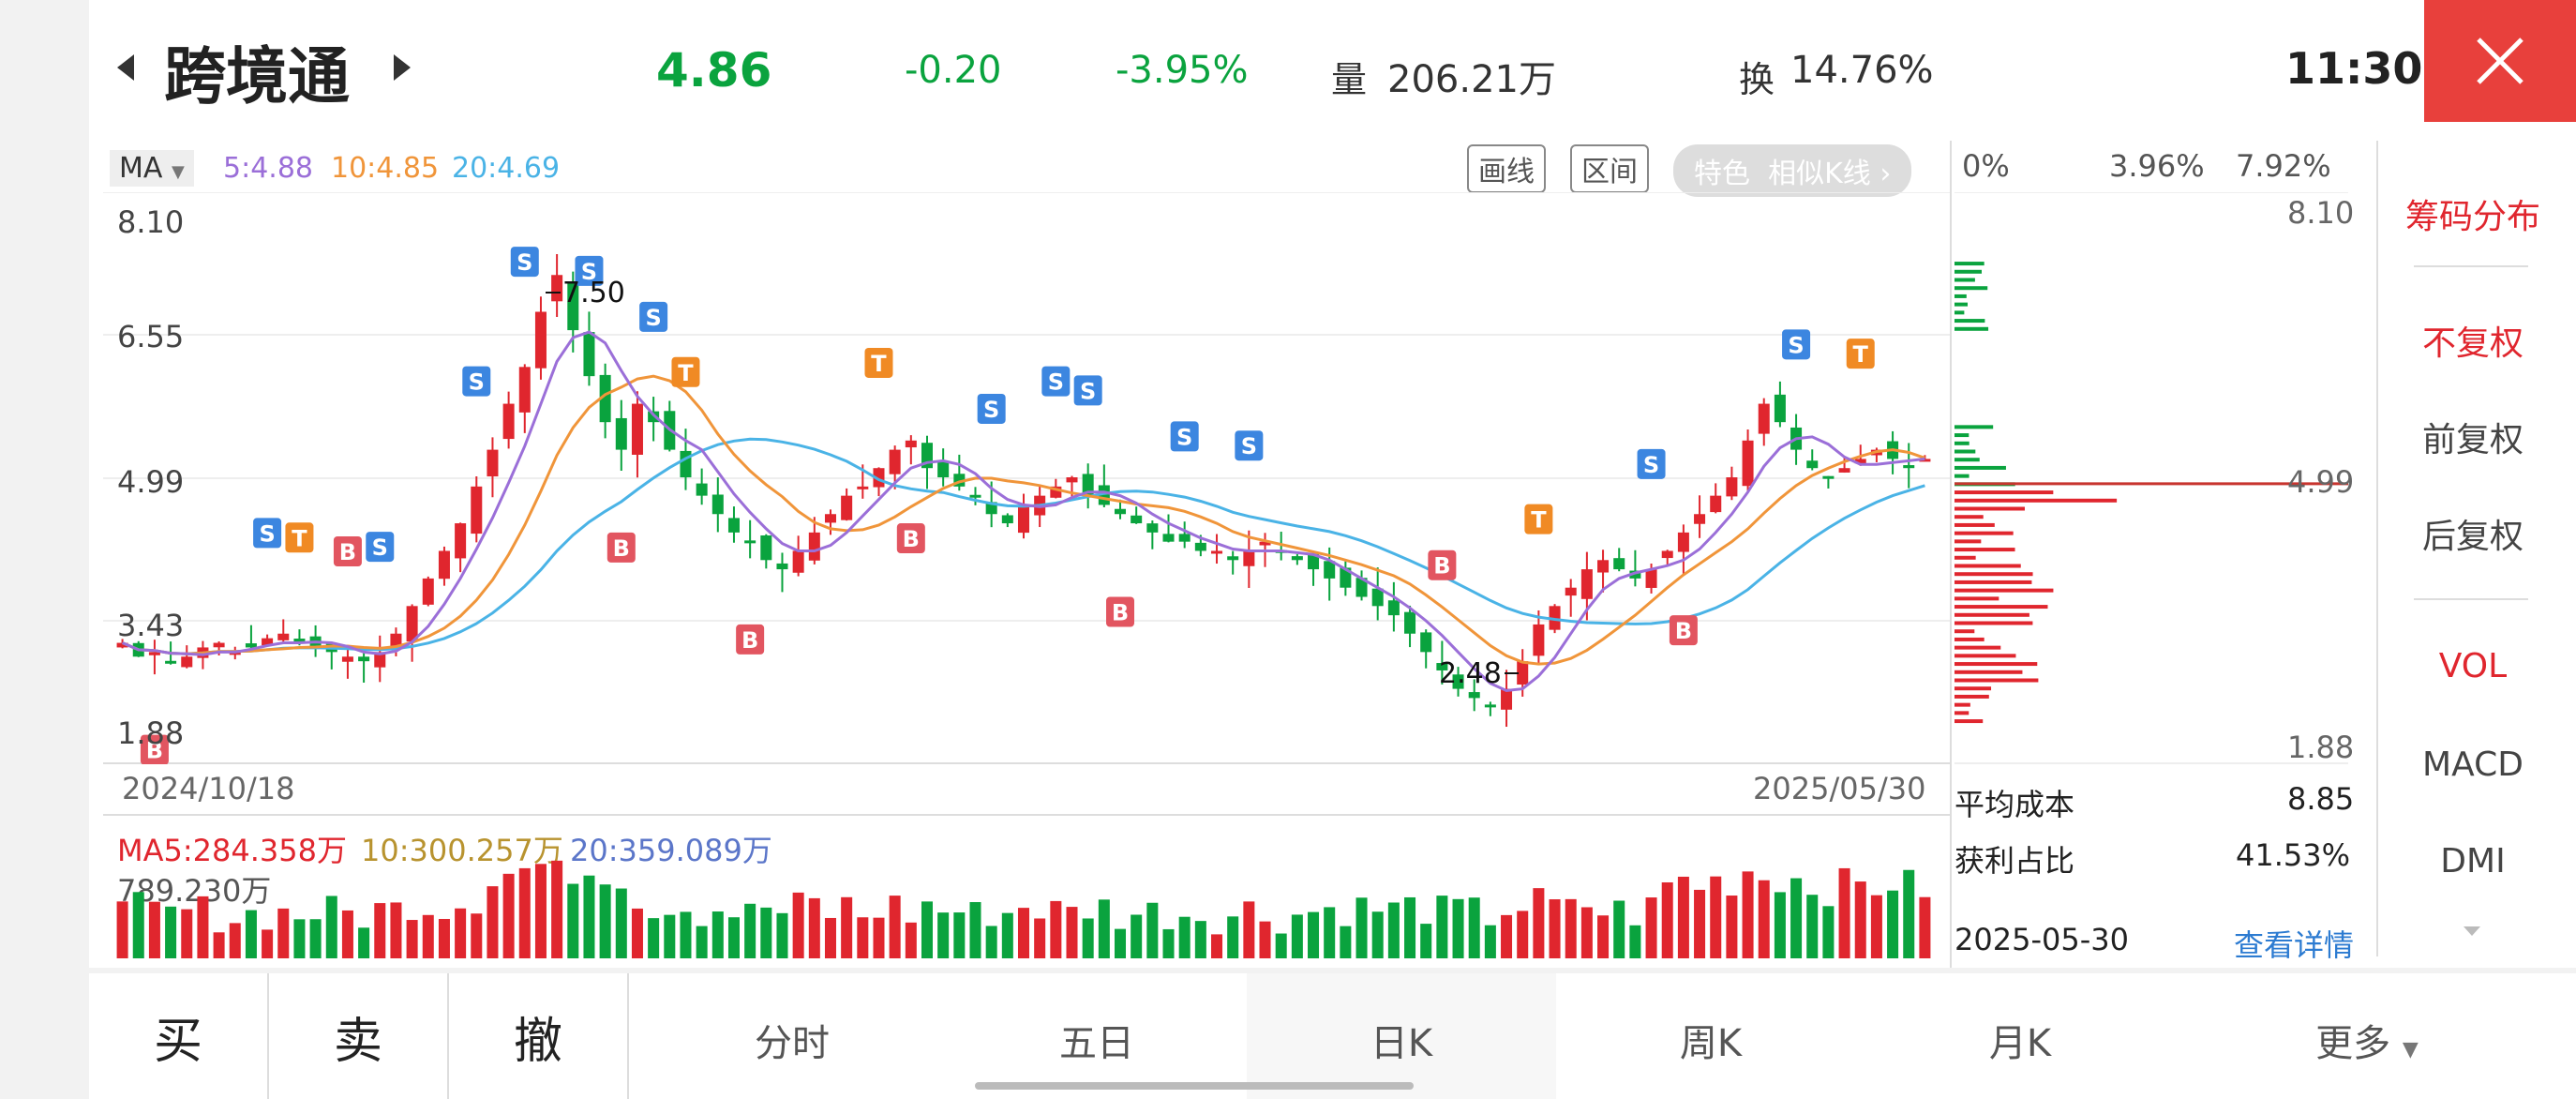 This screenshot has width=2576, height=1099. Describe the element at coordinates (628, 1036) in the screenshot. I see `tab-separator` at that location.